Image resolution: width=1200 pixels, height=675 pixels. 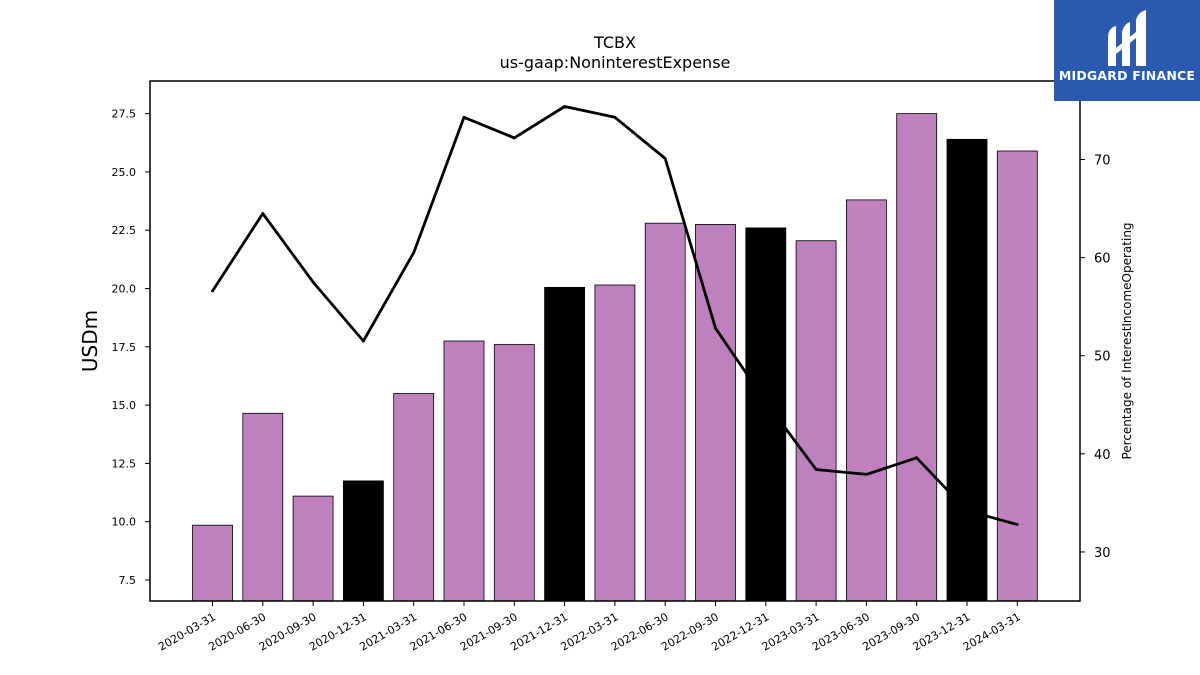 What do you see at coordinates (124, 347) in the screenshot?
I see `y-tick-label: 17.5` at bounding box center [124, 347].